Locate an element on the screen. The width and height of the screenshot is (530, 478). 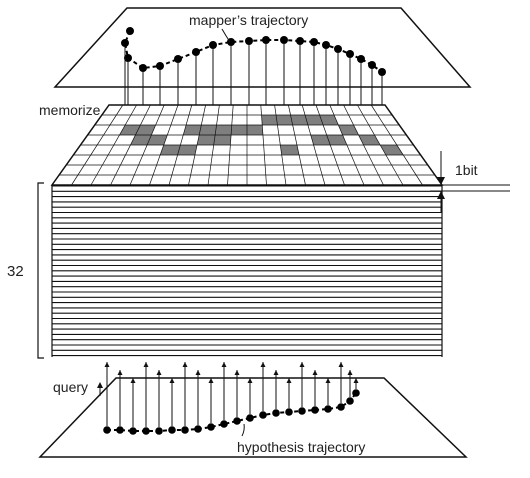
hypothesis-trajectory-line is located at coordinates (232, 412).